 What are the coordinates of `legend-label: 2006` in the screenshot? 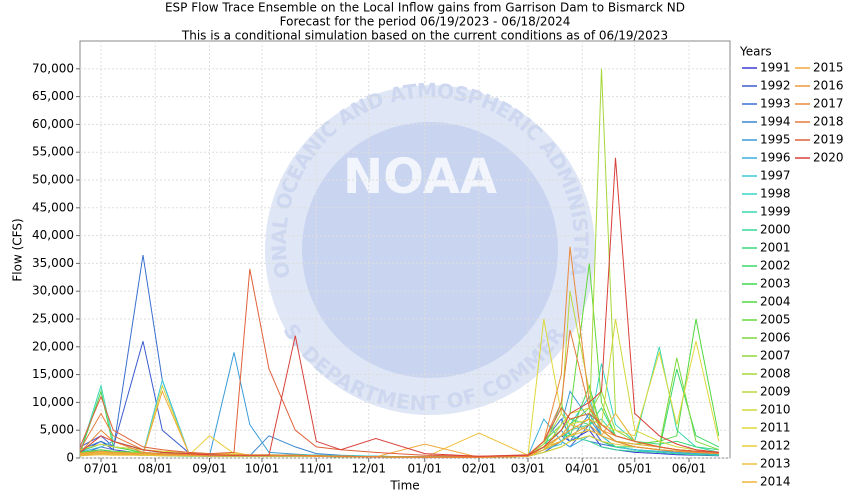 It's located at (775, 338).